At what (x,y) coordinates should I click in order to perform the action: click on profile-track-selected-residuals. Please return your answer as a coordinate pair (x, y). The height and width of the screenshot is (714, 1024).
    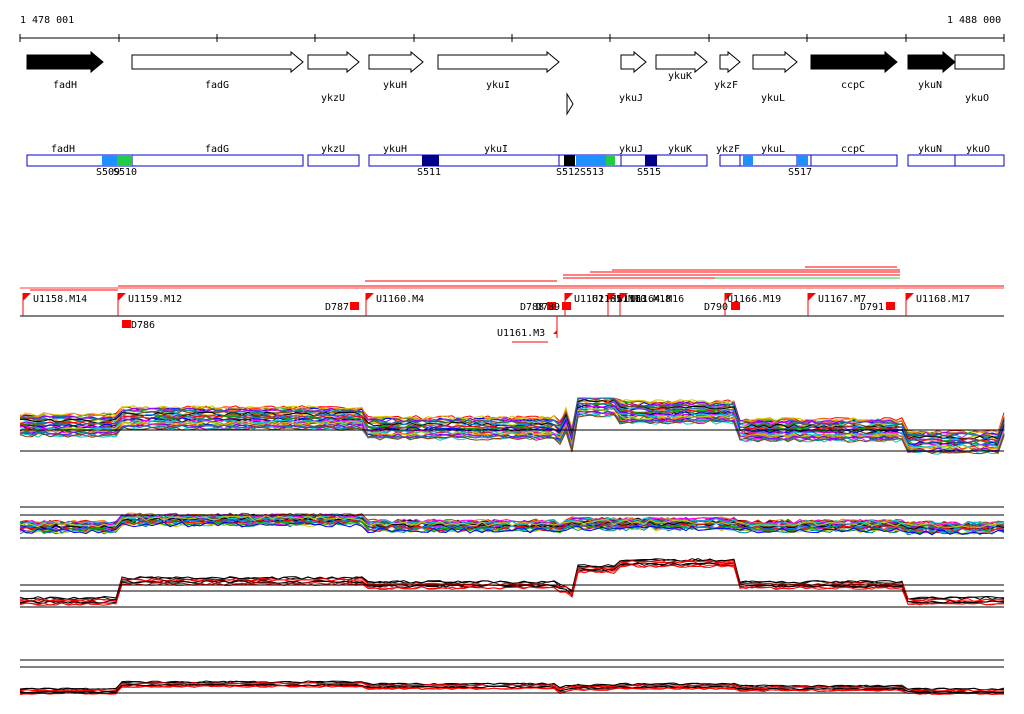
    Looking at the image, I should click on (512, 677).